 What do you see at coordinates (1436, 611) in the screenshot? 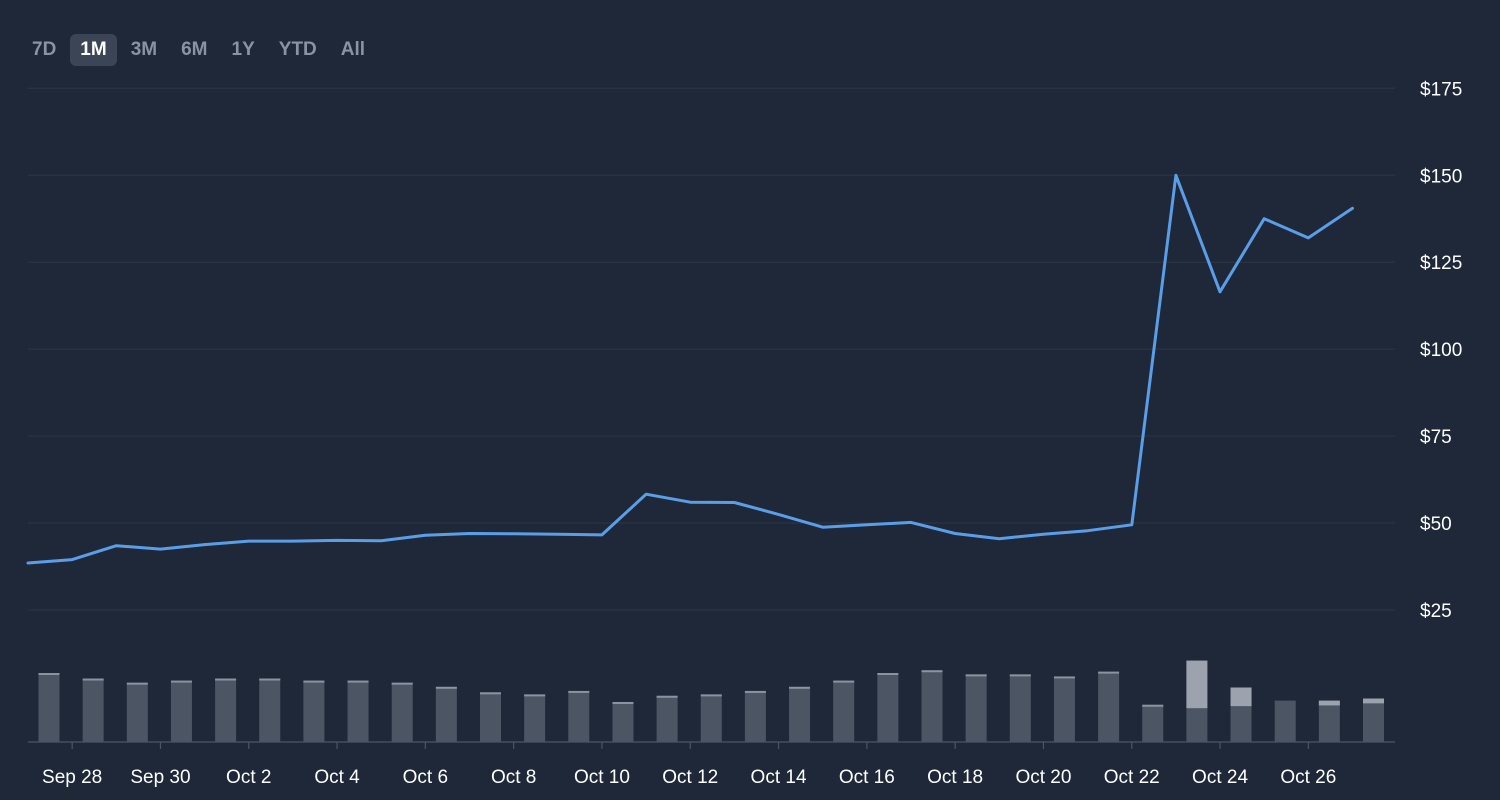
I see `y-tick-label: $25` at bounding box center [1436, 611].